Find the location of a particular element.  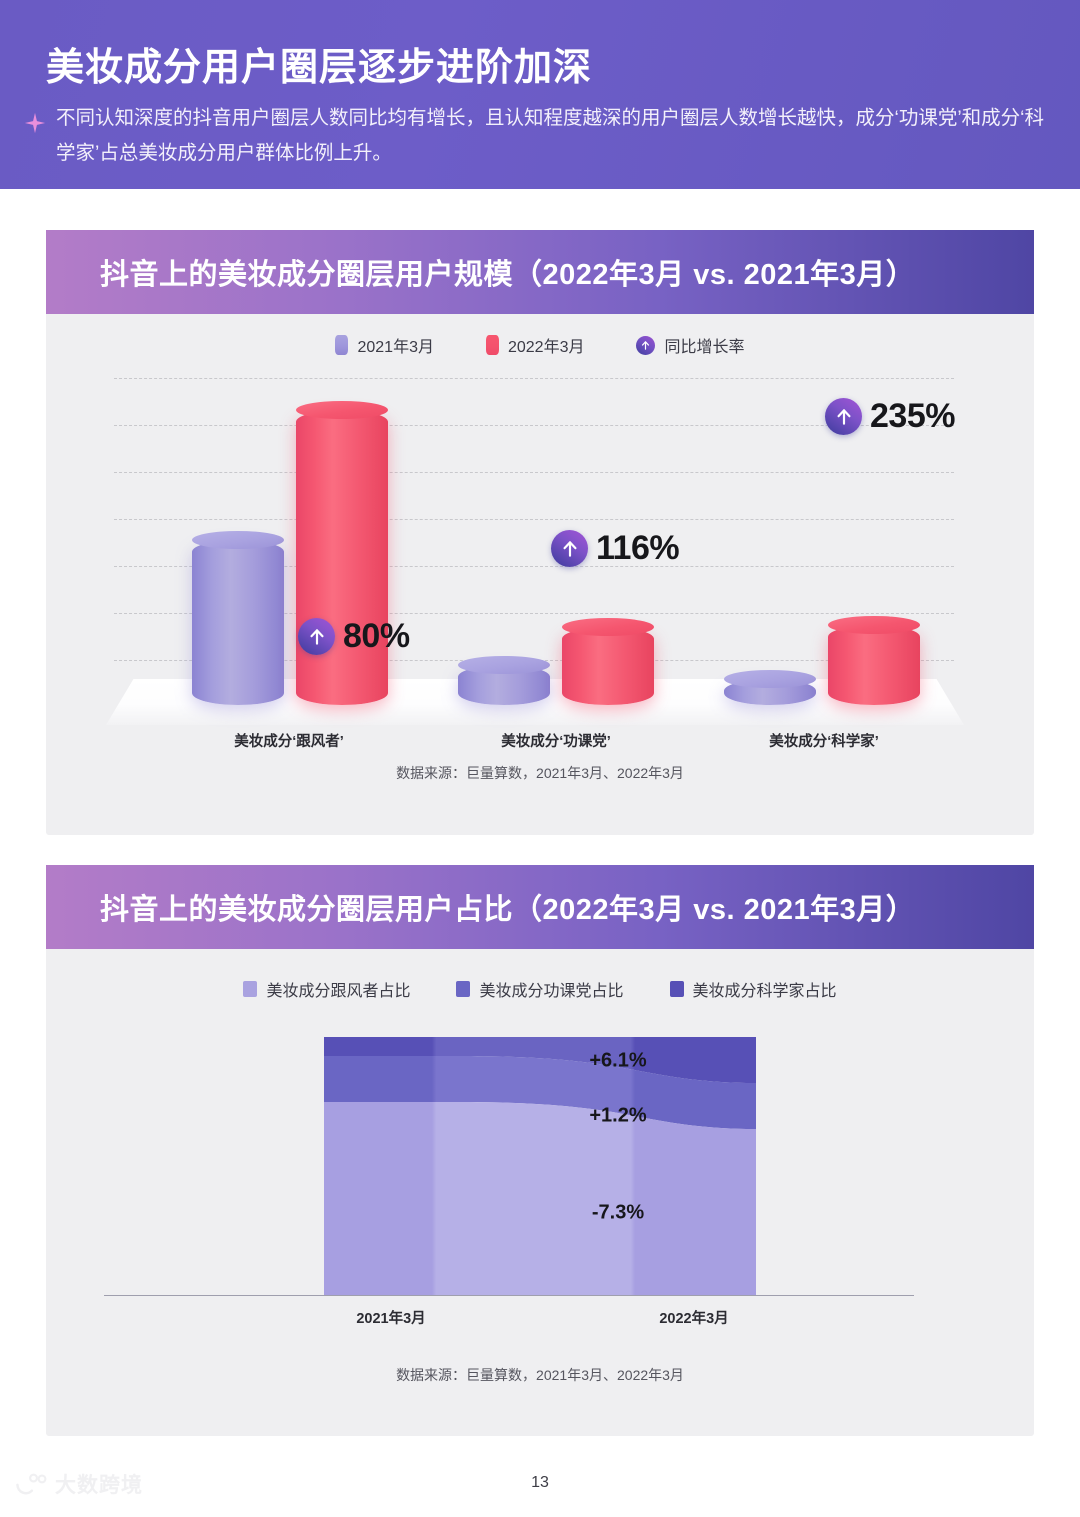

square-mid-purple-icon is located at coordinates (463, 989).